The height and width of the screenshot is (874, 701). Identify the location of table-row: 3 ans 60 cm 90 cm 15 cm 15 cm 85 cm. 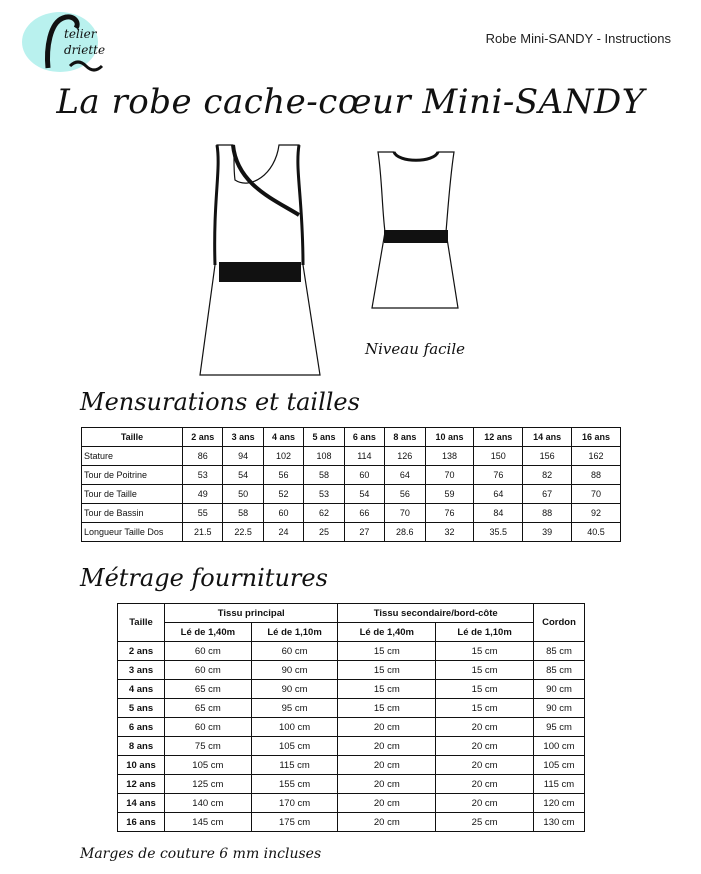
(351, 670).